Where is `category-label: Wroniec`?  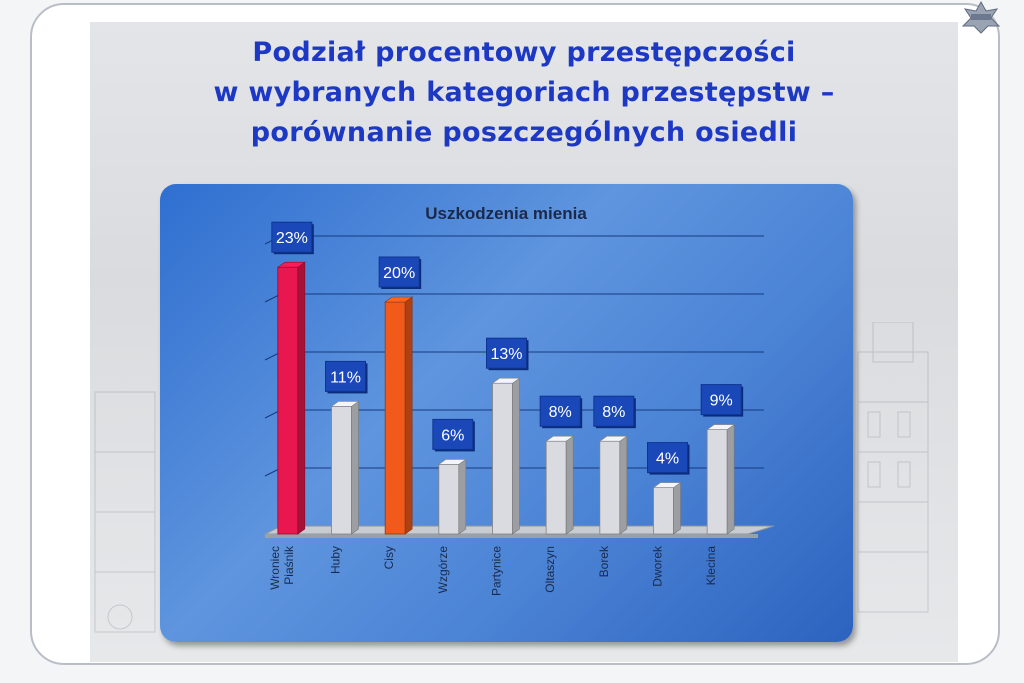
category-label: Wroniec is located at coordinates (275, 568).